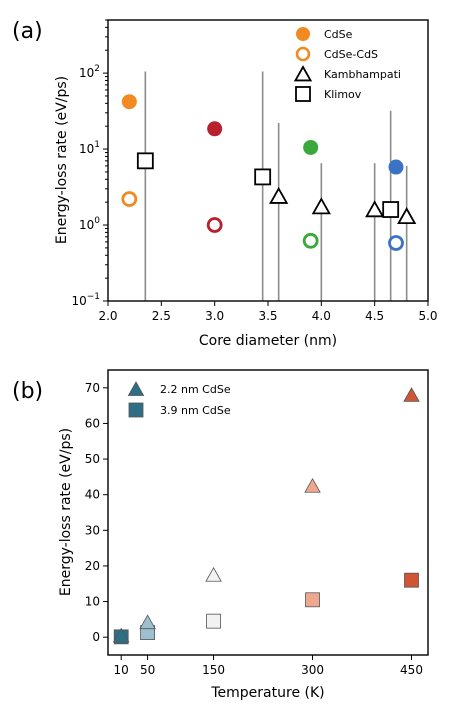 This screenshot has width=474, height=711. I want to click on legend-3-9nm-marker, so click(136, 410).